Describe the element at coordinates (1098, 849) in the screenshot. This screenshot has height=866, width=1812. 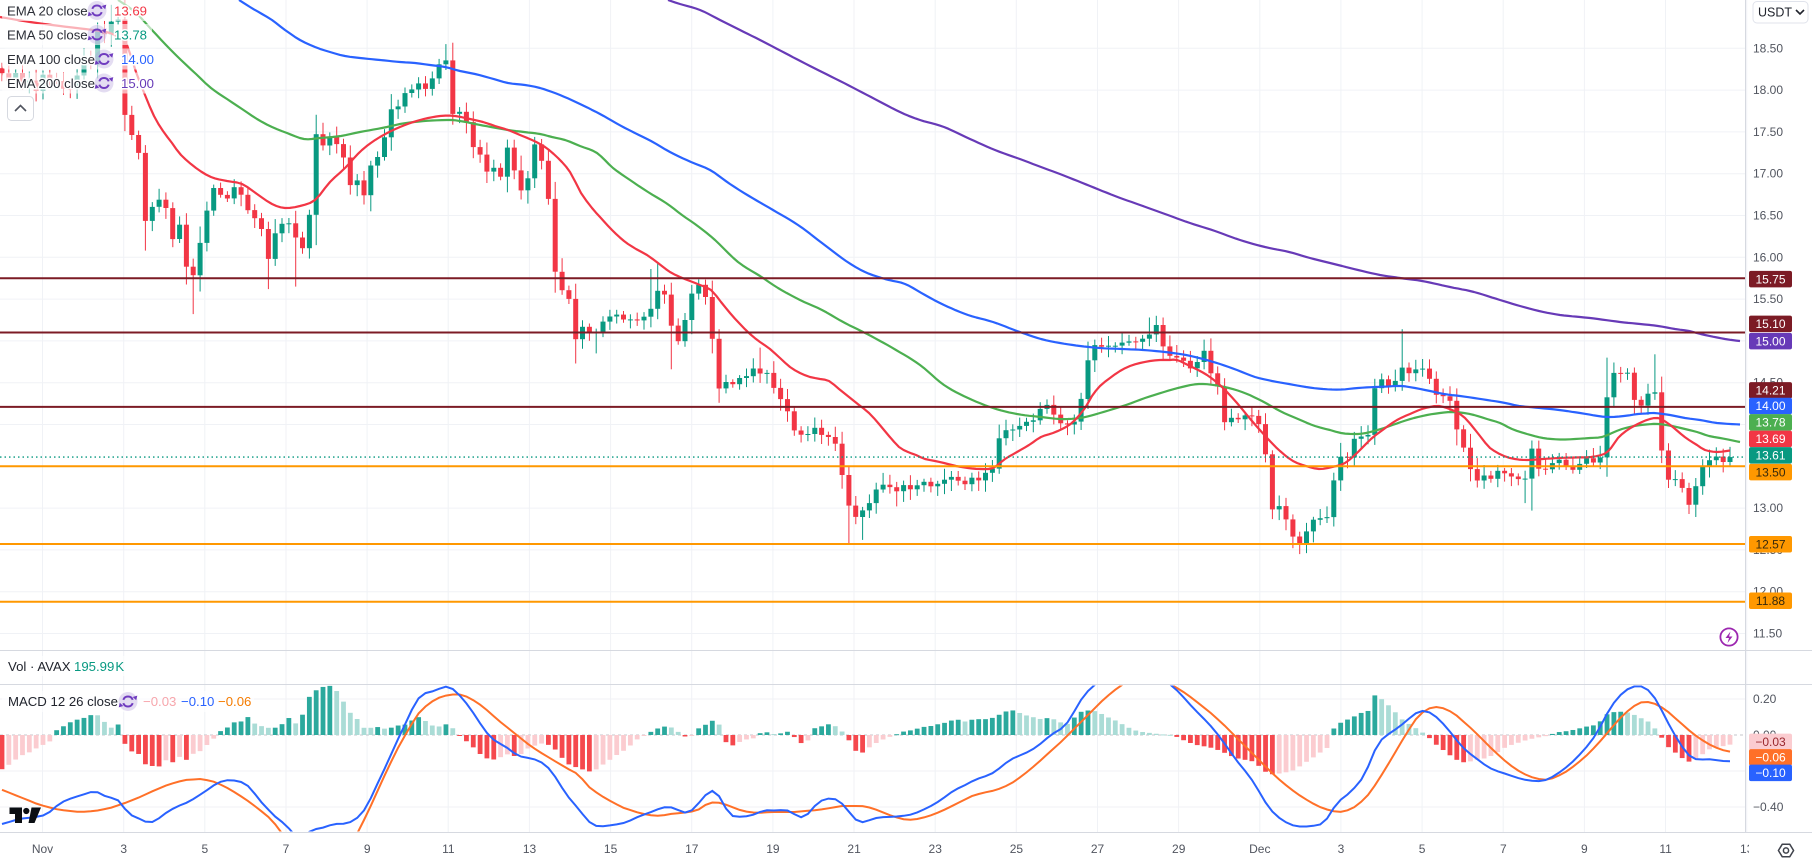
I see `svg-text: 27` at that location.